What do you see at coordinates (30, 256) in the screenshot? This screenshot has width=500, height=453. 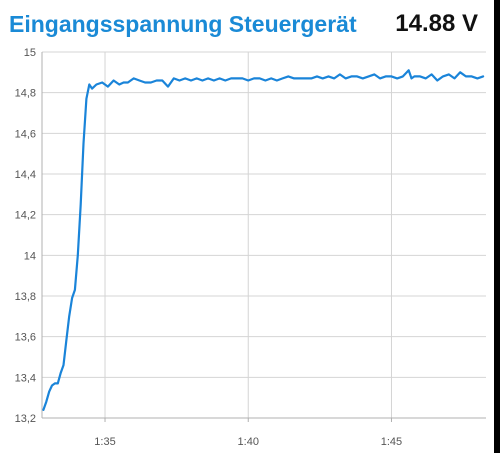 I see `y-tick-label: 14` at bounding box center [30, 256].